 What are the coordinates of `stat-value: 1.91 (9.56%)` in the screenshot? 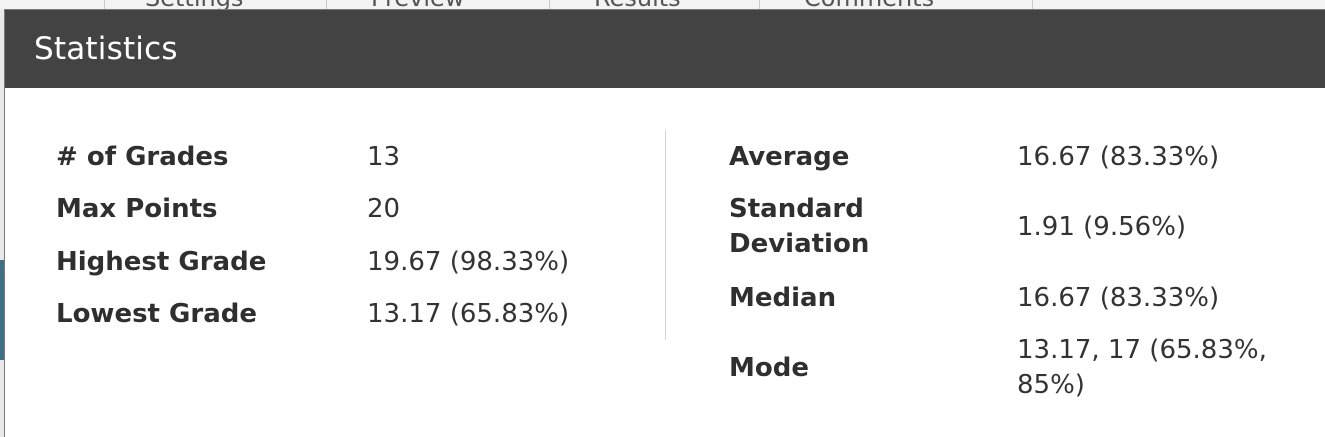 It's located at (1102, 227).